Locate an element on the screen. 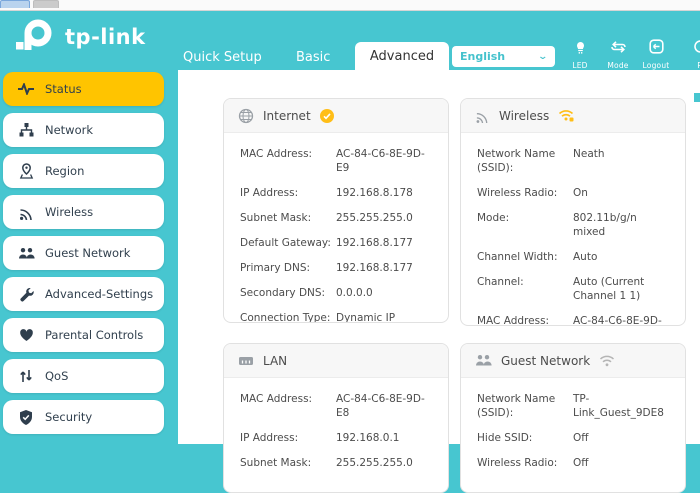 Image resolution: width=700 pixels, height=493 pixels. sidebar-item-security: Security is located at coordinates (83, 417).